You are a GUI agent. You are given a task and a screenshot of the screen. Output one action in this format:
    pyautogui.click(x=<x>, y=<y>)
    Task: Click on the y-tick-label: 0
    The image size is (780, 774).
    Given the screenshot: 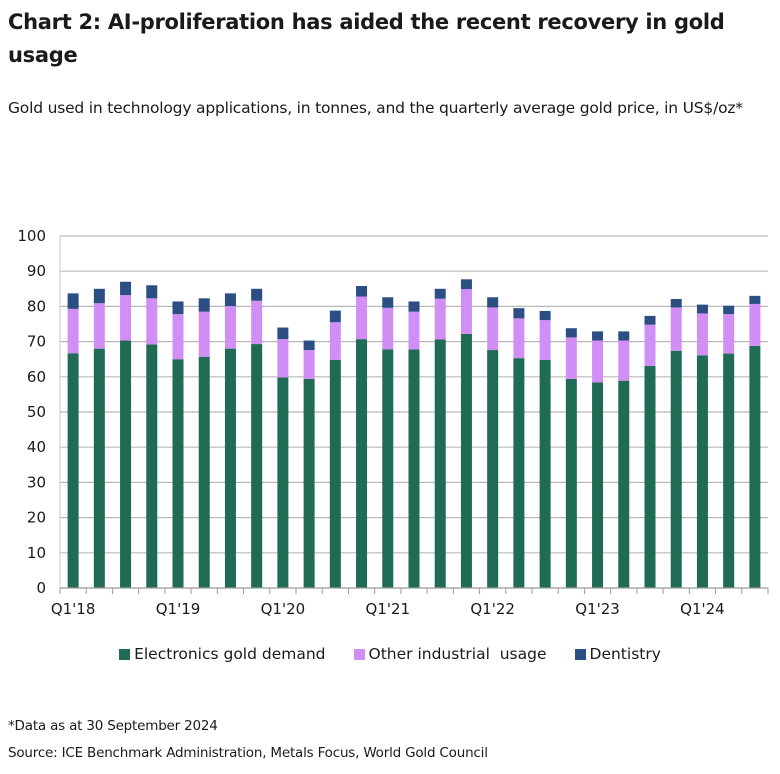 What is the action you would take?
    pyautogui.click(x=41, y=588)
    